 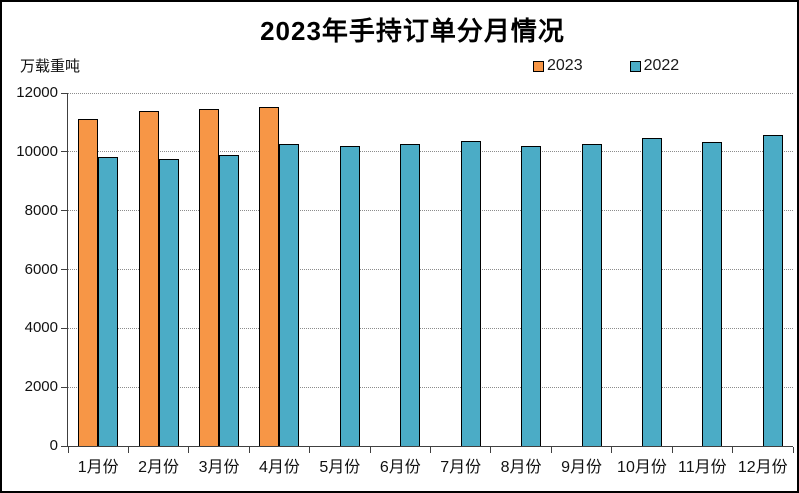 I want to click on chart-title: 2023年手持订单分月情况, so click(x=412, y=31).